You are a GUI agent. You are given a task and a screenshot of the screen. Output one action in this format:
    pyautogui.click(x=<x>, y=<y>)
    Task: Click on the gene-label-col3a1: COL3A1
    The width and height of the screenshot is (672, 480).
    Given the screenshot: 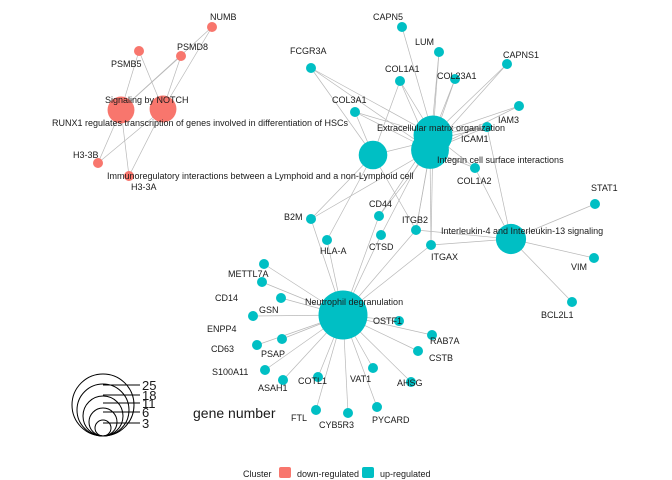 What is the action you would take?
    pyautogui.click(x=349, y=100)
    